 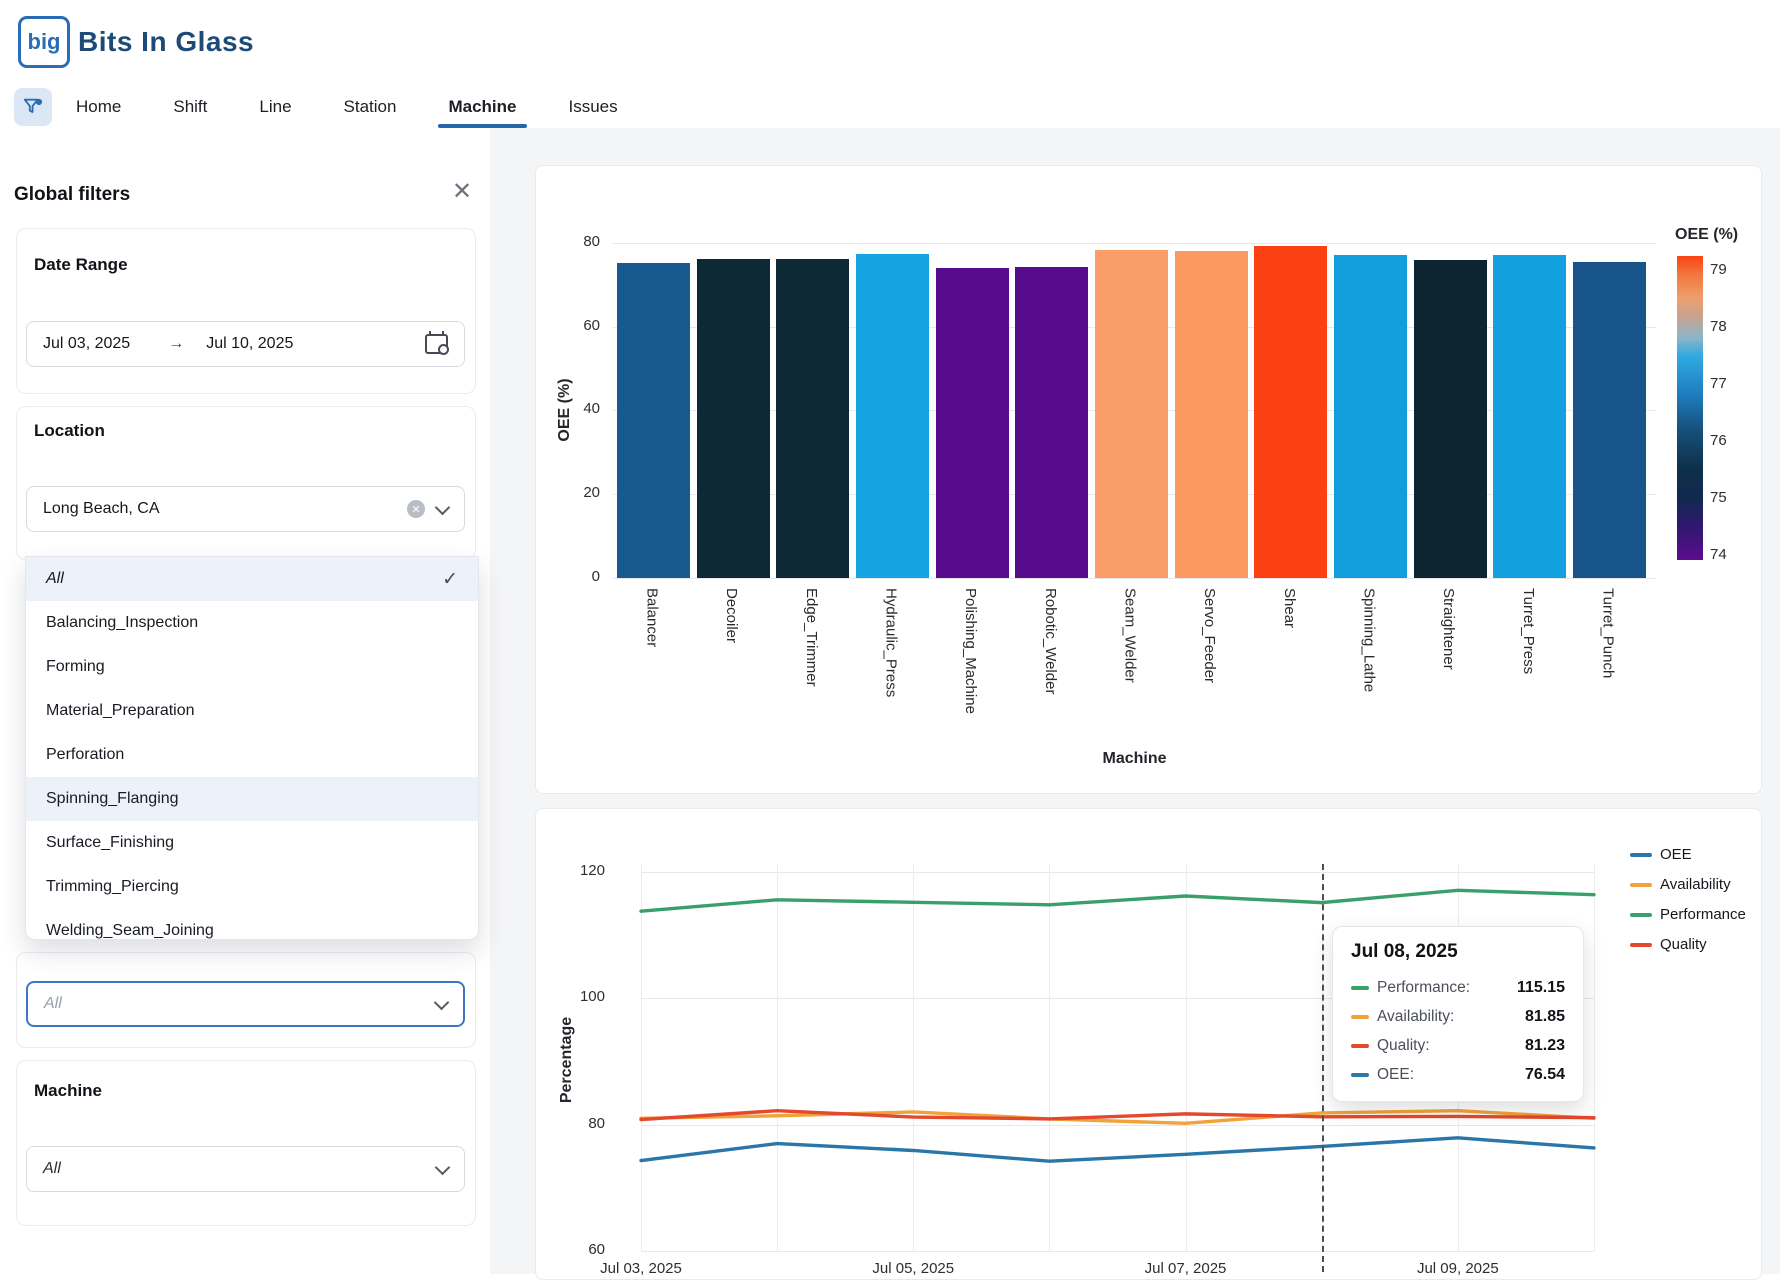 I want to click on check-icon: ✓, so click(x=450, y=579).